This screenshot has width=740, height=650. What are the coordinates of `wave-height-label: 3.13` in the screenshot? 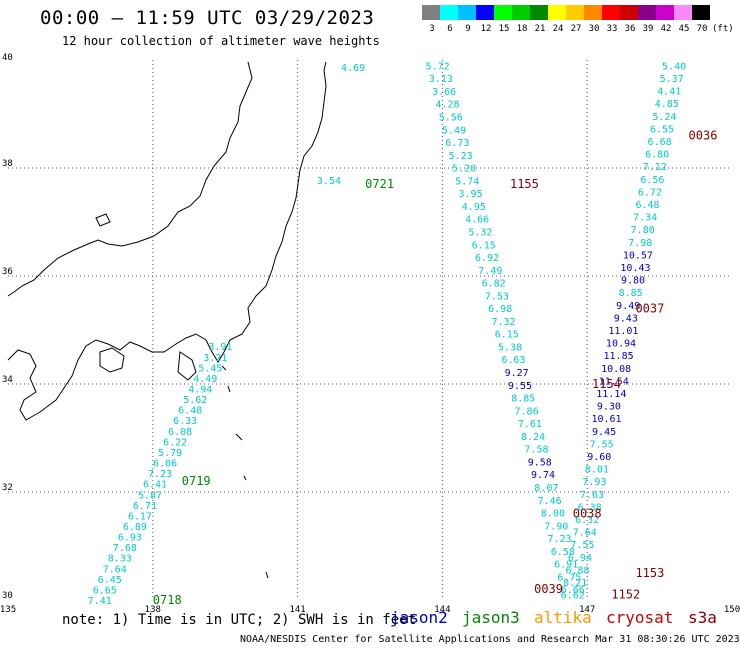 It's located at (441, 79).